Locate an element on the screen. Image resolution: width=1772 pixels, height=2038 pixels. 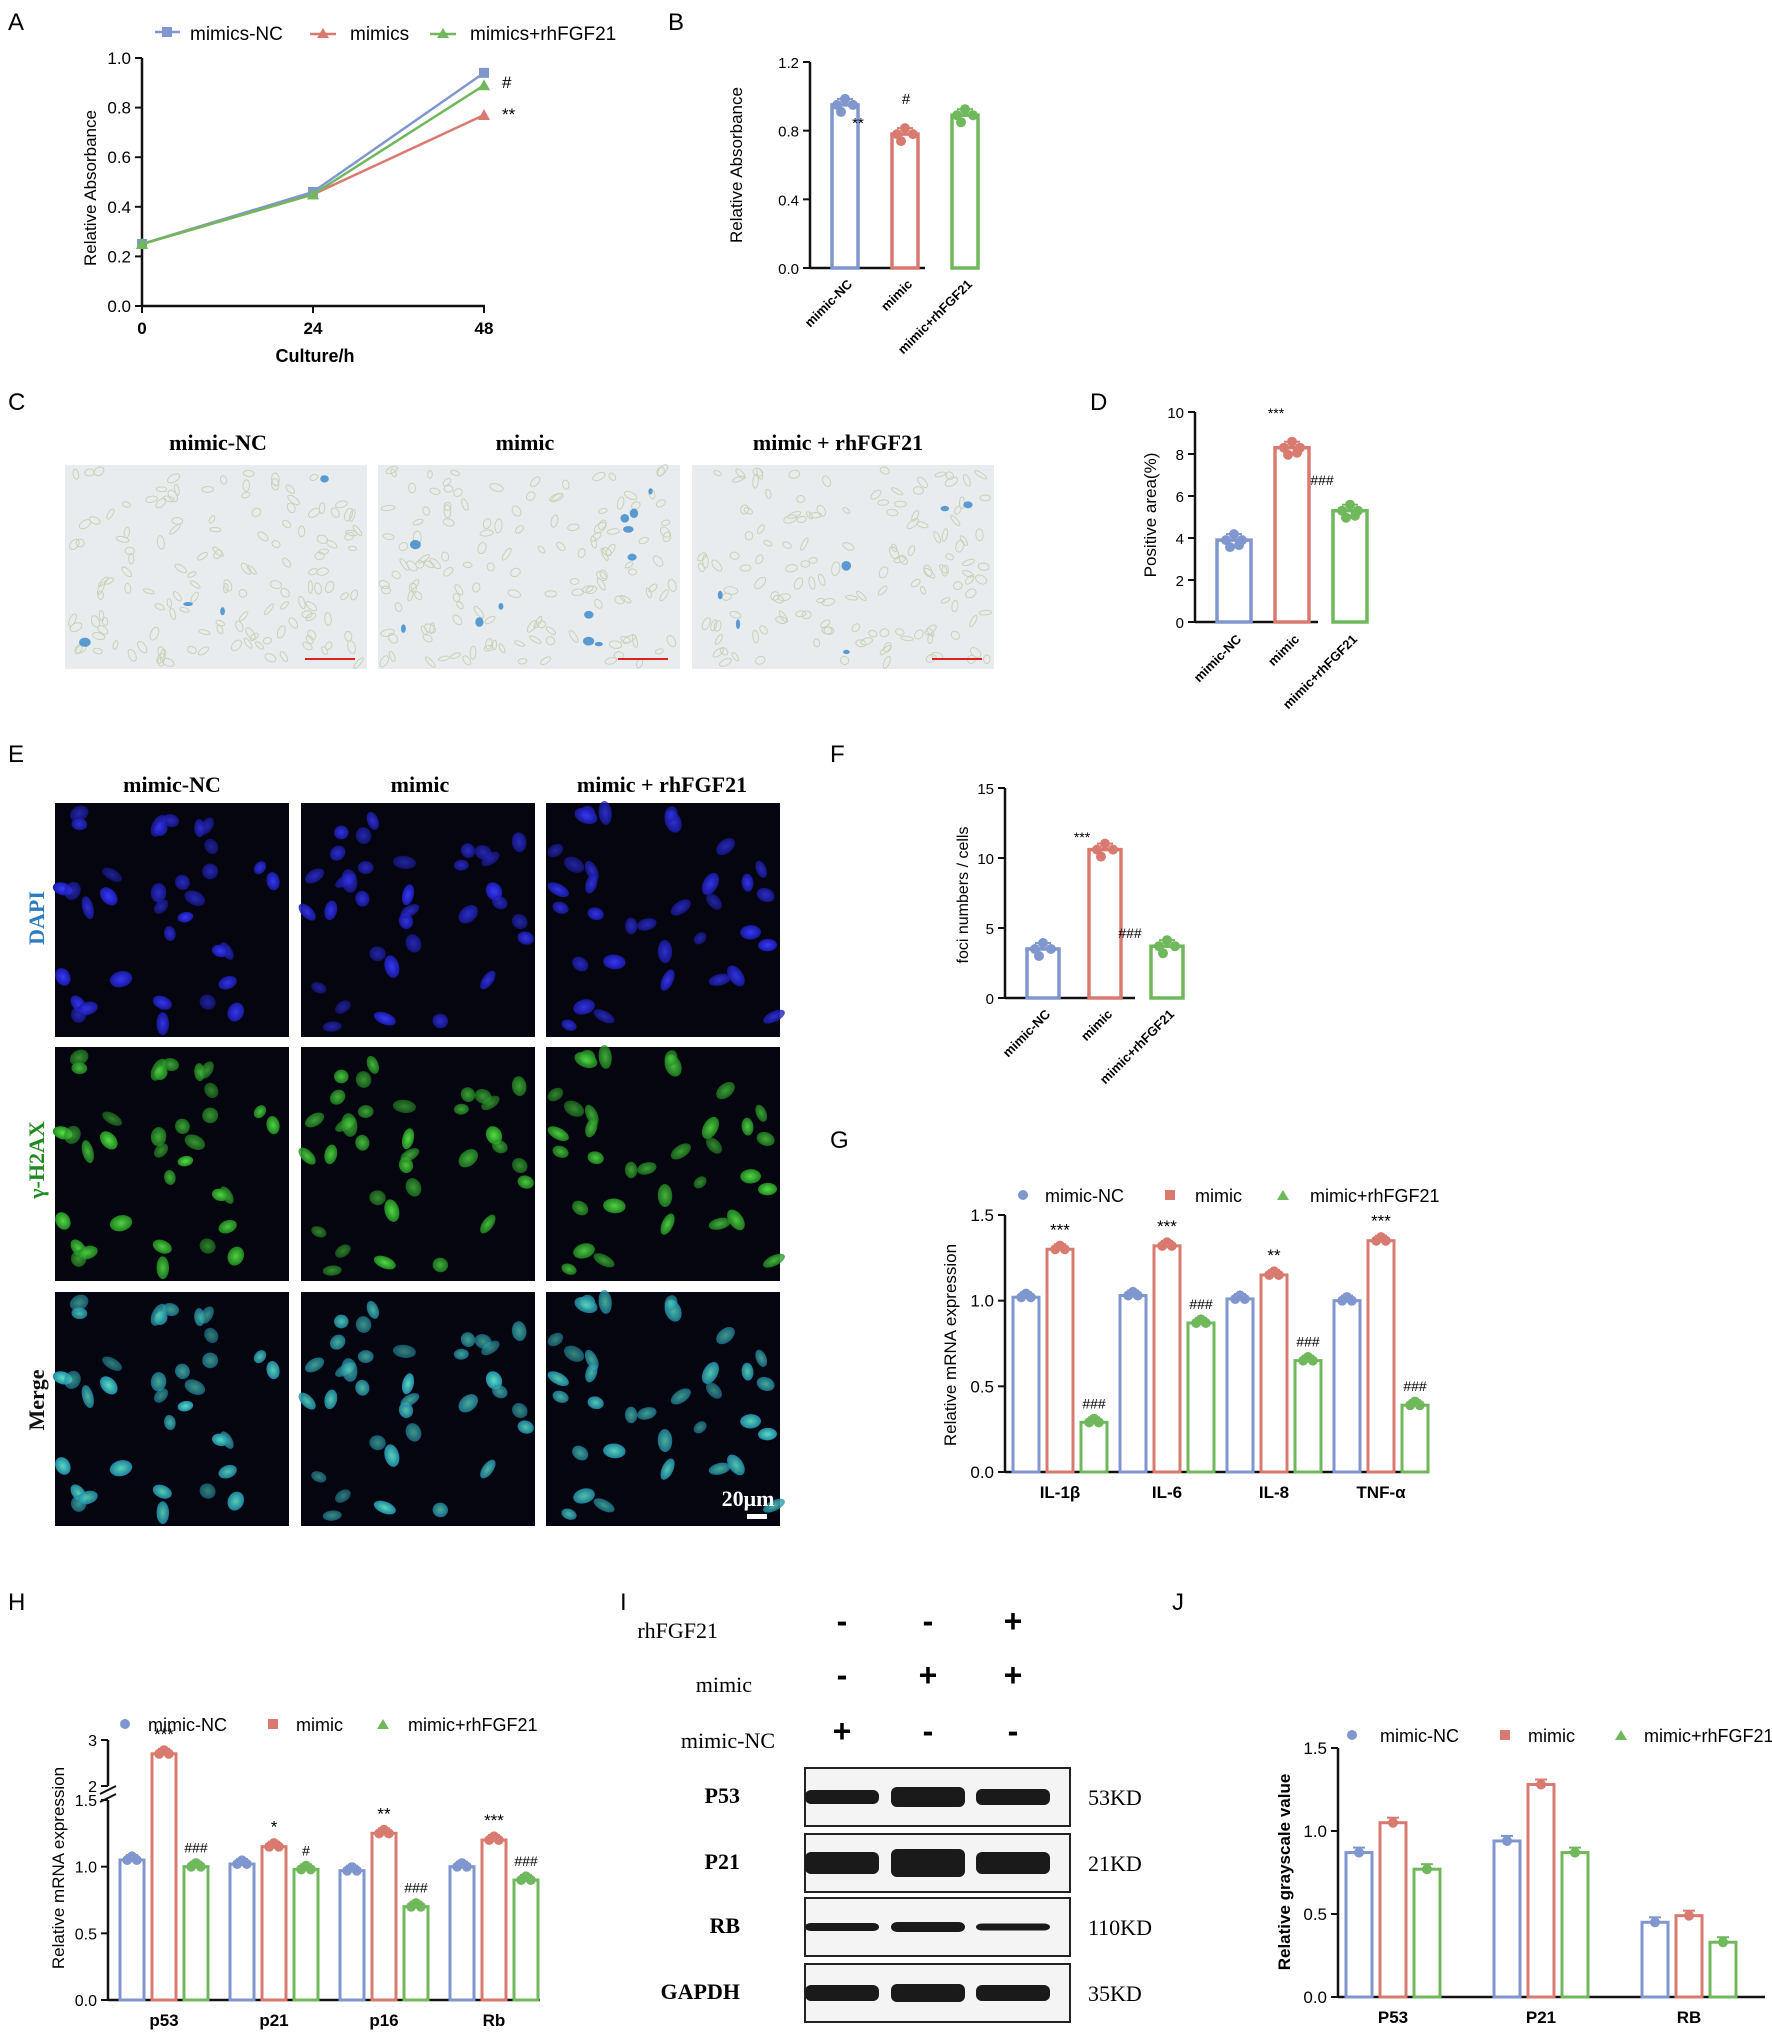
panel-label-e: E is located at coordinates (16, 754).